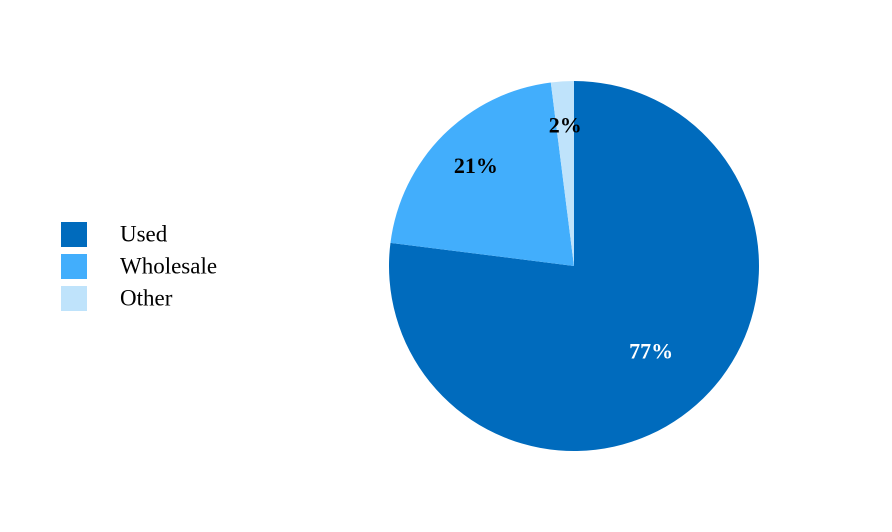 Image resolution: width=892 pixels, height=532 pixels. What do you see at coordinates (146, 297) in the screenshot?
I see `legend-label: Other` at bounding box center [146, 297].